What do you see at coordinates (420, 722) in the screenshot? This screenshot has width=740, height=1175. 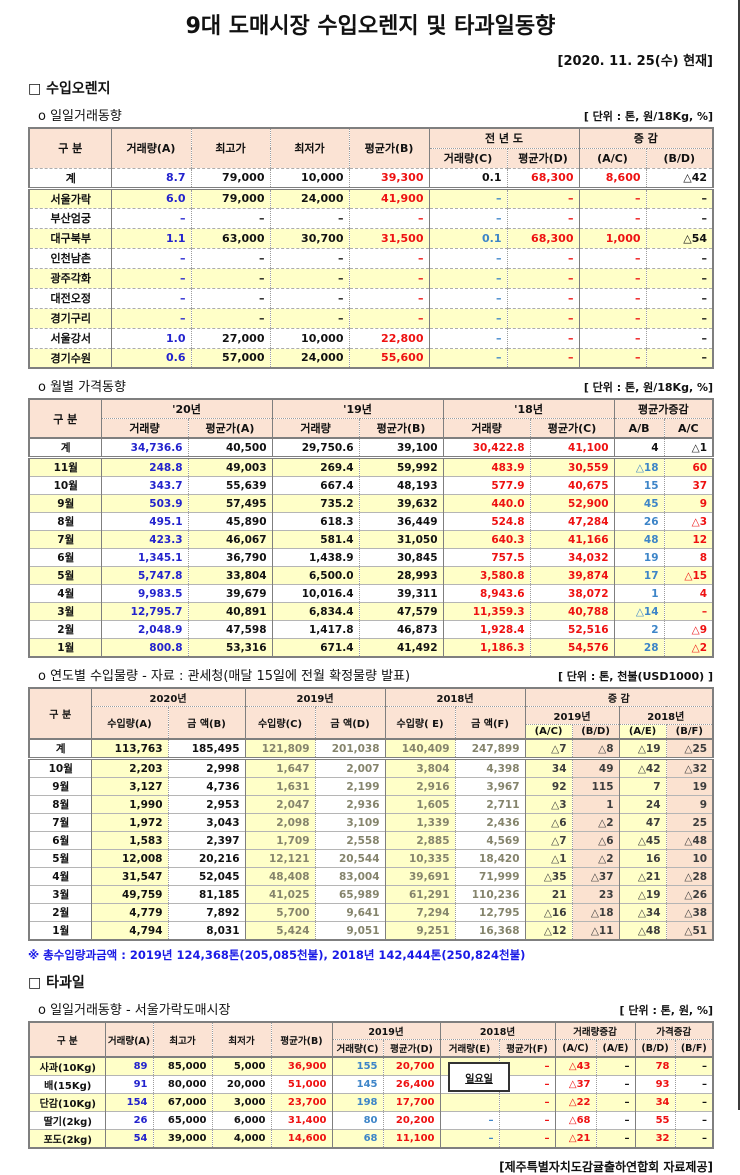 I see `col-header-import-e: 수입량( E)` at bounding box center [420, 722].